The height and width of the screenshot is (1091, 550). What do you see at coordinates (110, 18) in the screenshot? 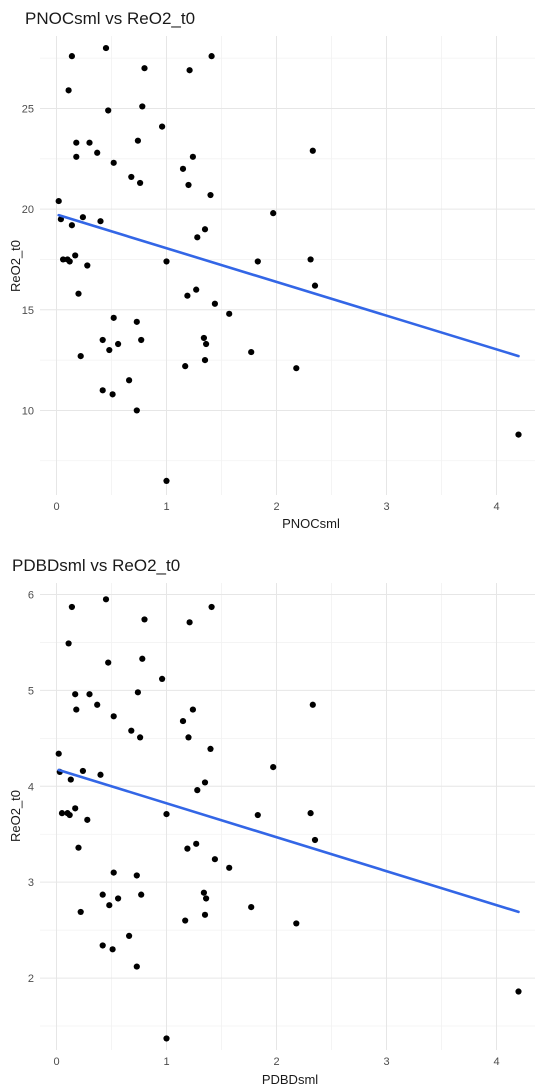
I see `chart-title: PNOCsml vs ReO2_t0` at bounding box center [110, 18].